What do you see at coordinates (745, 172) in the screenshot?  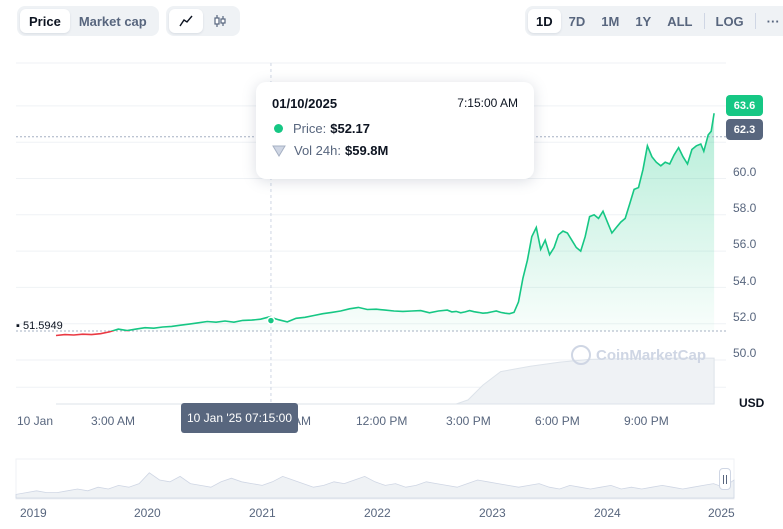 I see `y-tick-label: 60.0` at bounding box center [745, 172].